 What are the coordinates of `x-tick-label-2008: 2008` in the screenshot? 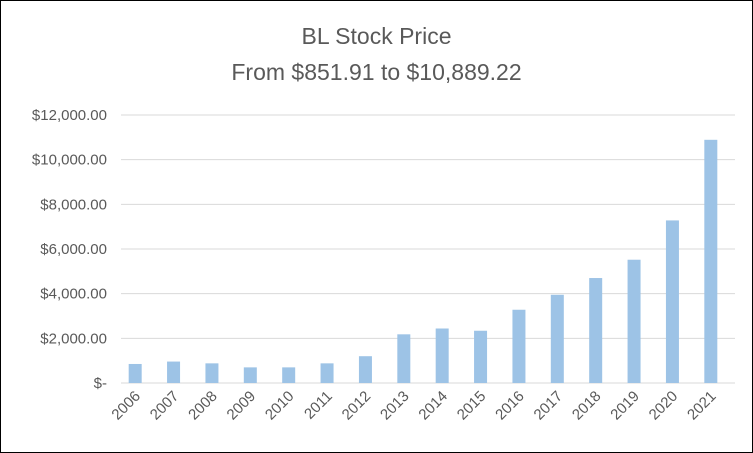 It's located at (203, 406).